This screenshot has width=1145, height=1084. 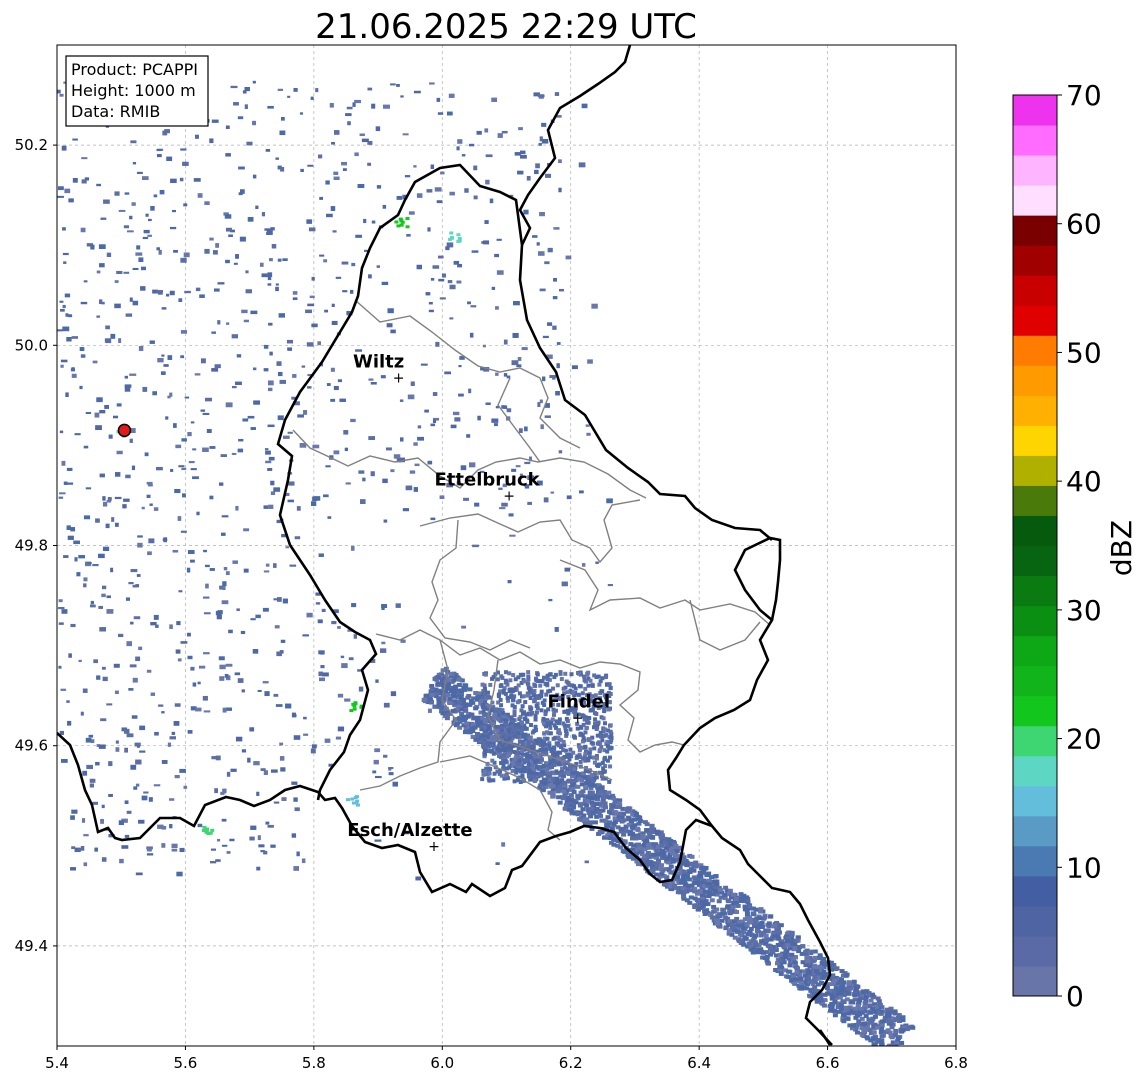 What do you see at coordinates (828, 1063) in the screenshot?
I see `x-tick-label: 6.6` at bounding box center [828, 1063].